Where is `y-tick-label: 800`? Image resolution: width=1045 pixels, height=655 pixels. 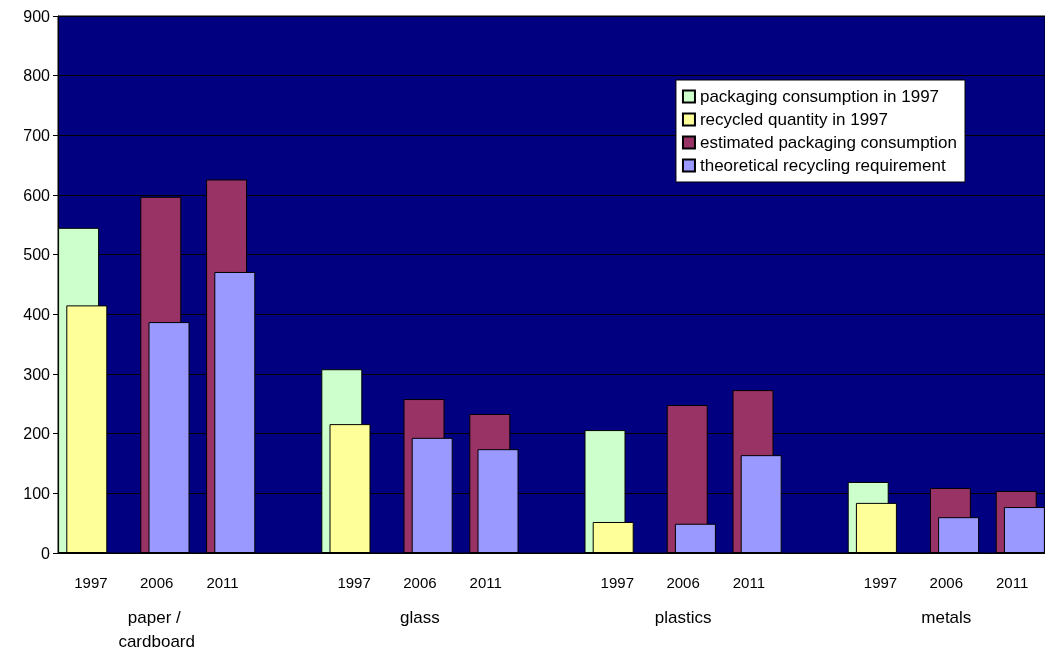 y-tick-label: 800 is located at coordinates (37, 76).